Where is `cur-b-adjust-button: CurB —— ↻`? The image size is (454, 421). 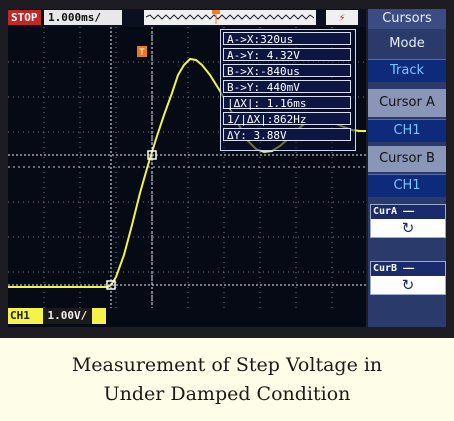
cur-b-adjust-button: CurB —— ↻ is located at coordinates (408, 278).